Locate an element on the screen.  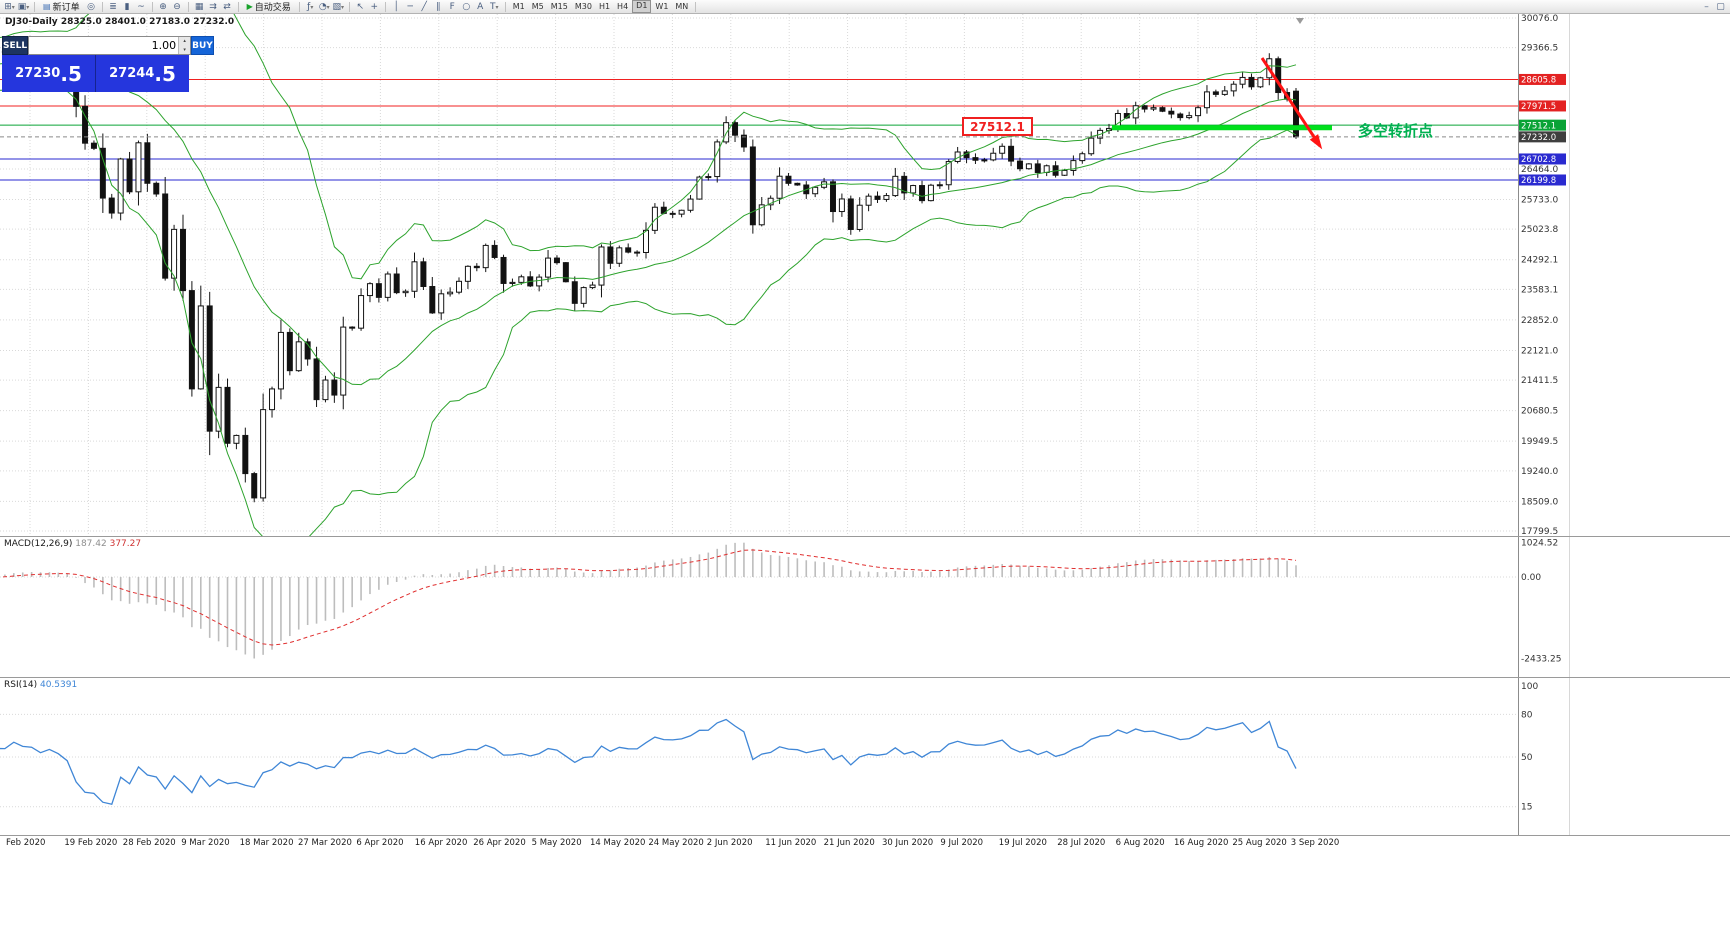
minimize-window-icon: – is located at coordinates (1706, 6).